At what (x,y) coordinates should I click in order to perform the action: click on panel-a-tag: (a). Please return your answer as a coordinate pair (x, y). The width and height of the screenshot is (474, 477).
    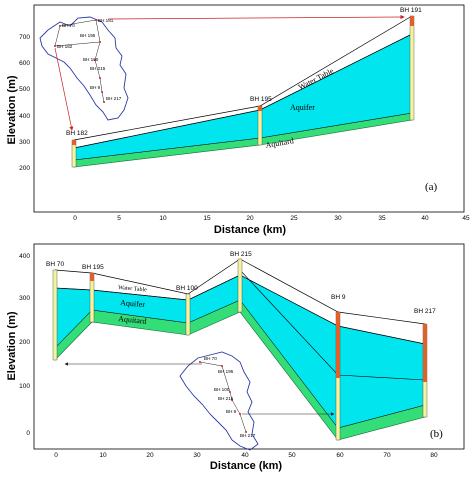
    Looking at the image, I should click on (431, 187).